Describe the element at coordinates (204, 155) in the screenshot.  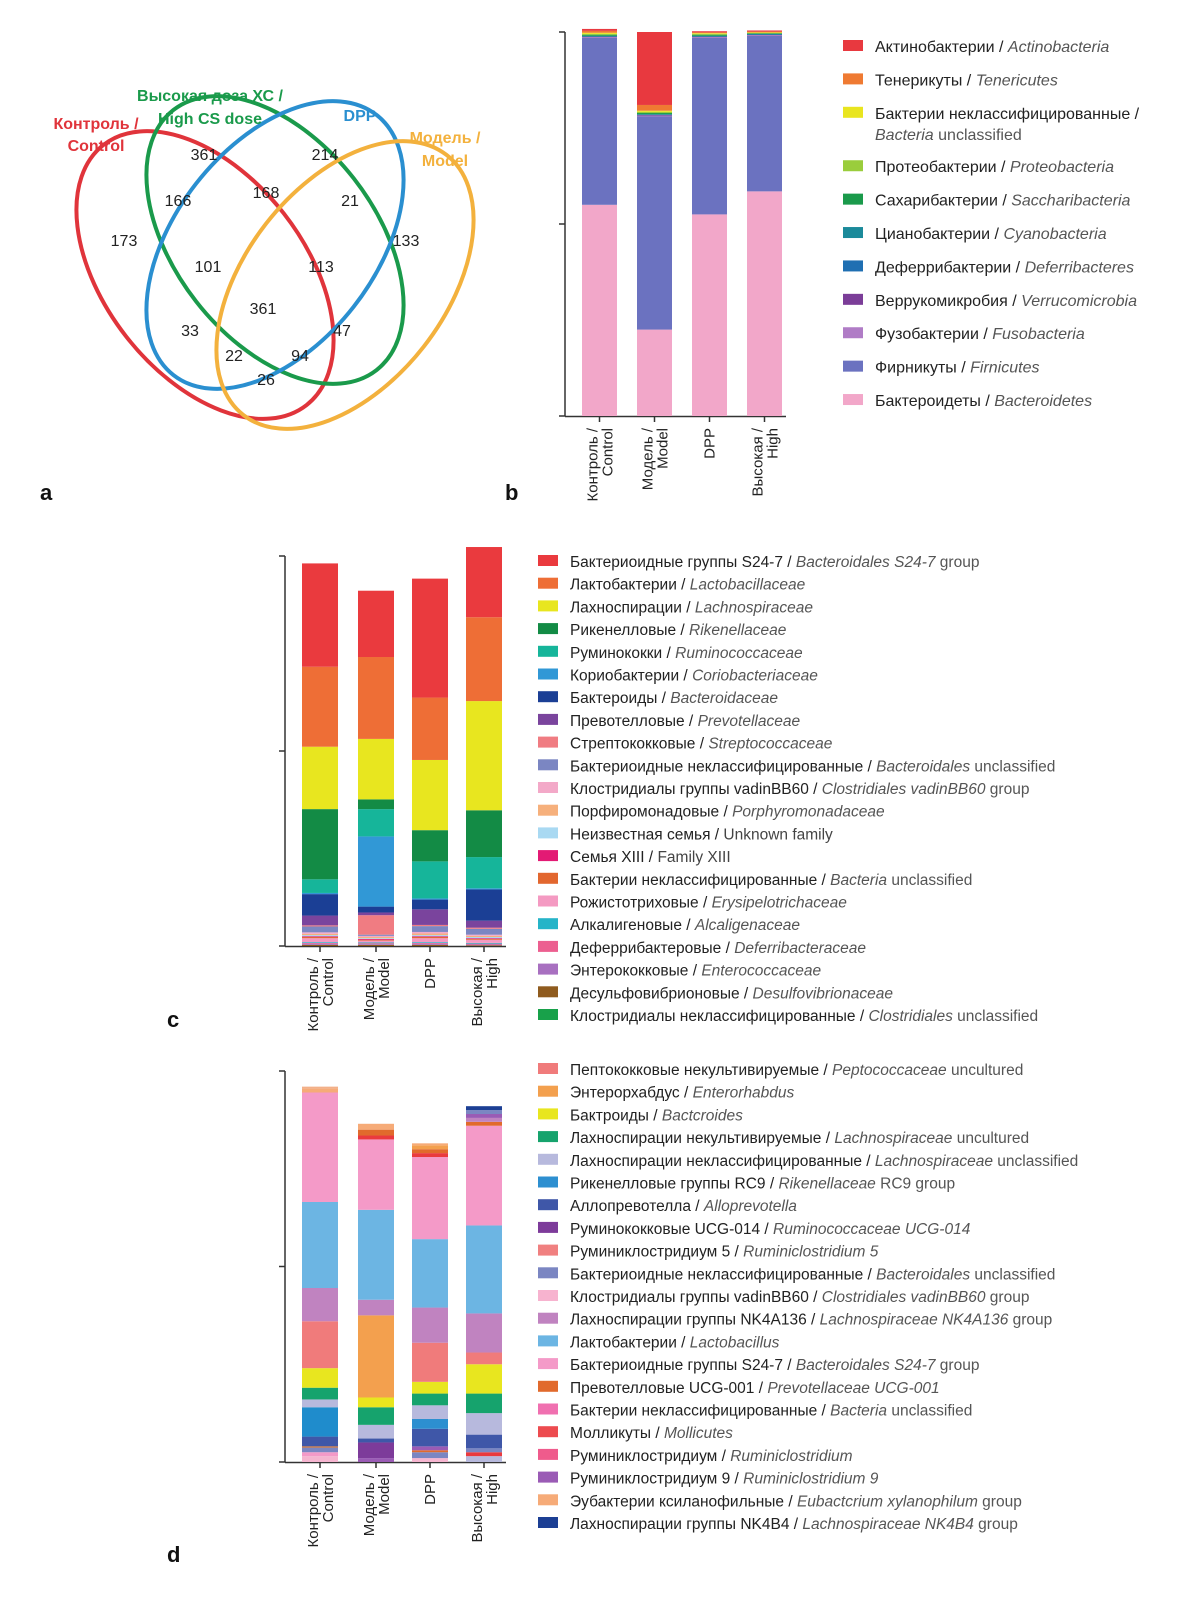
I see `venn-count: 361` at that location.